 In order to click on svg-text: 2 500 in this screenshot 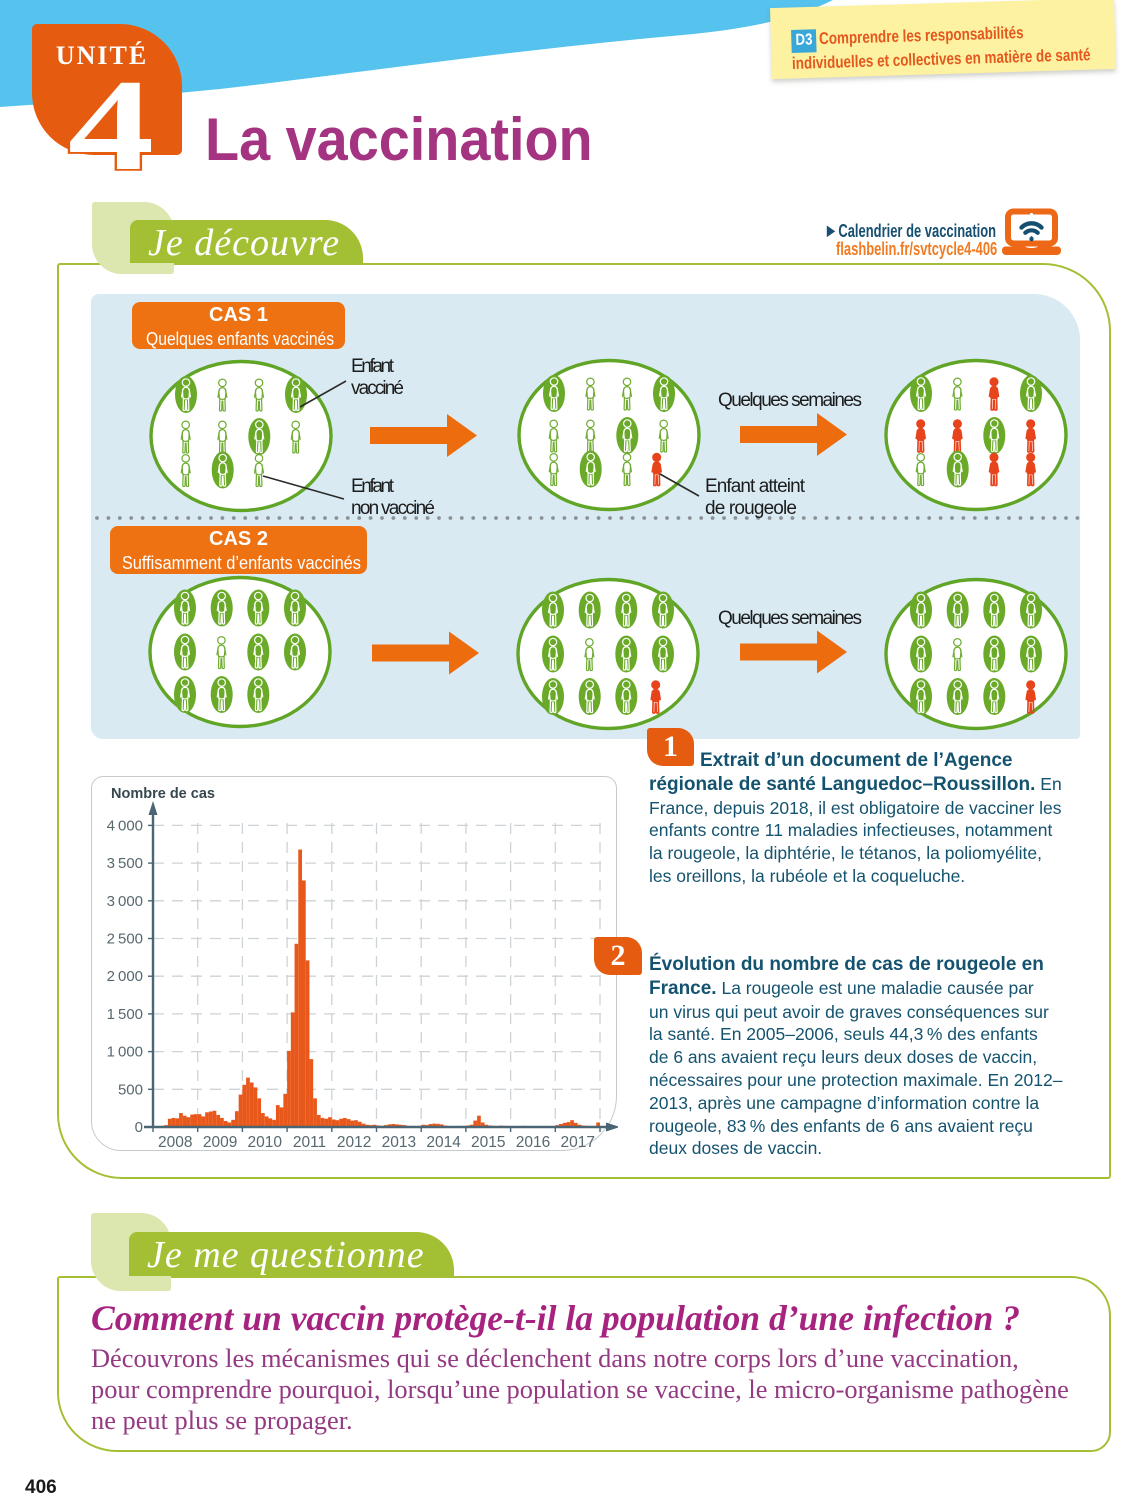, I will do `click(125, 939)`.